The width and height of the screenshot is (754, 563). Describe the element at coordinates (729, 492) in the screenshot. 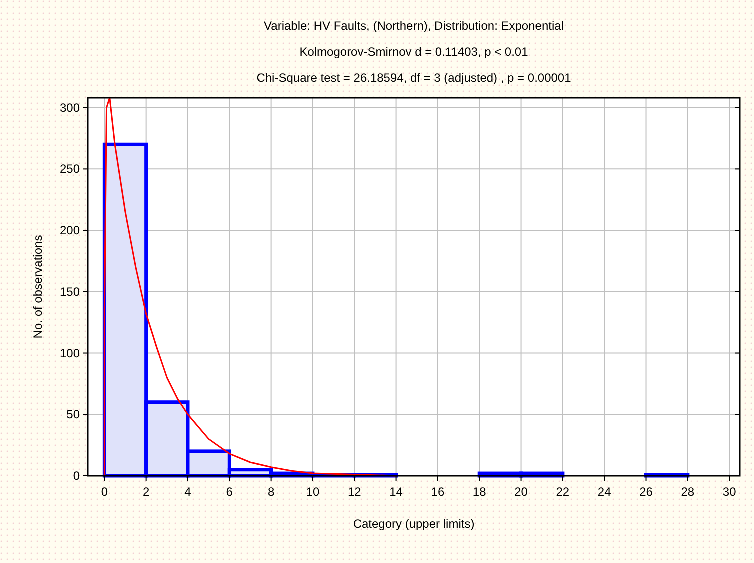

I see `x-tick-label: 30` at that location.